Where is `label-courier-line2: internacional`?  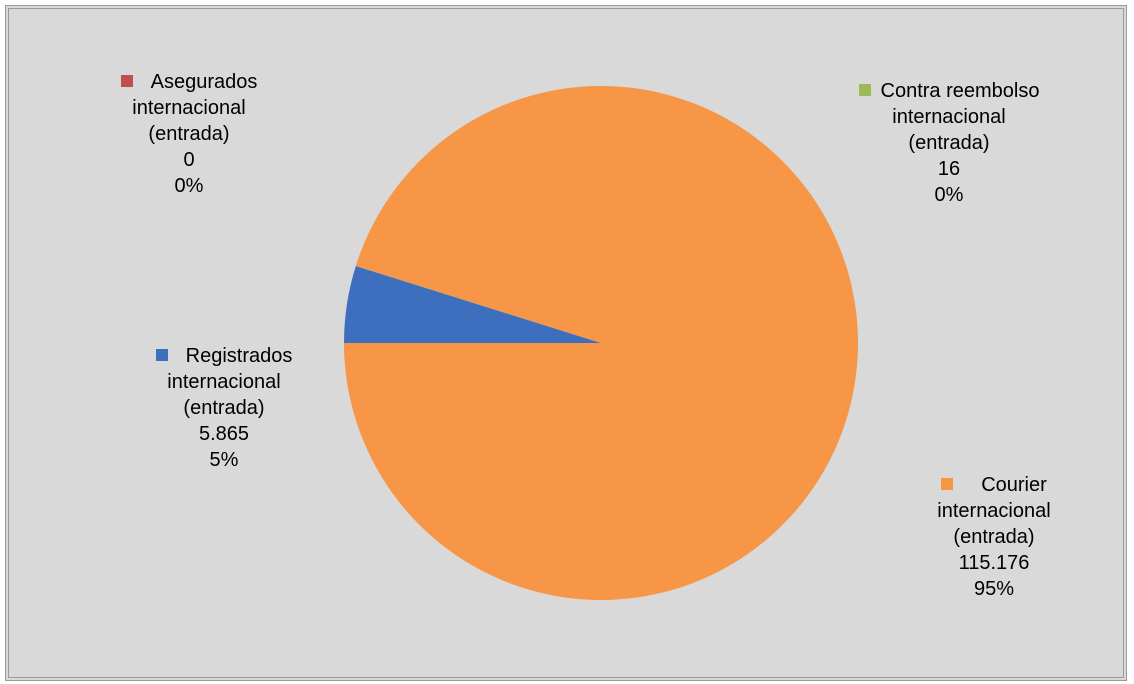
label-courier-line2: internacional is located at coordinates (994, 511).